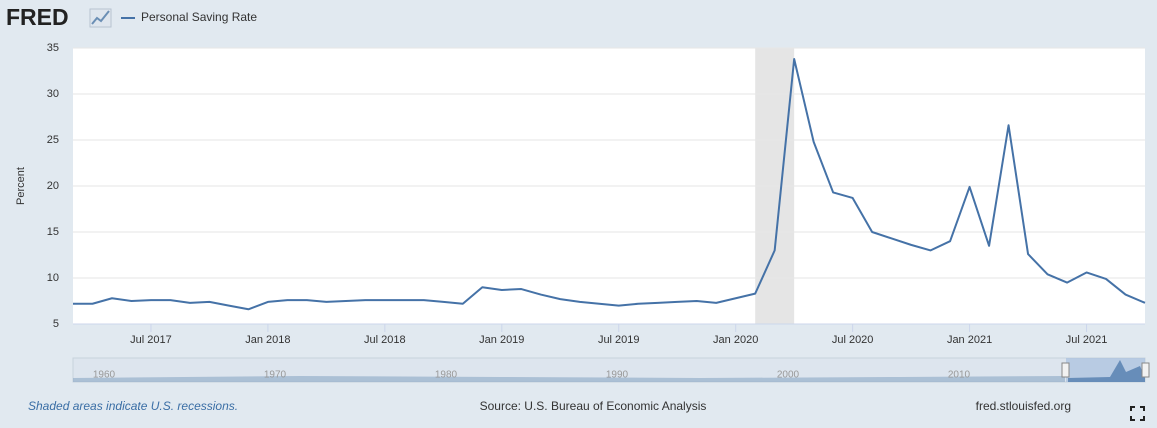 Image resolution: width=1157 pixels, height=428 pixels. What do you see at coordinates (275, 375) in the screenshot?
I see `navigator-label: 1970` at bounding box center [275, 375].